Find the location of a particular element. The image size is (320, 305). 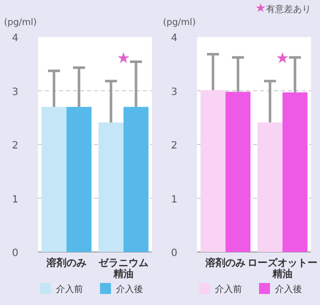

text: ★有意差あり is located at coordinates (283, 8).